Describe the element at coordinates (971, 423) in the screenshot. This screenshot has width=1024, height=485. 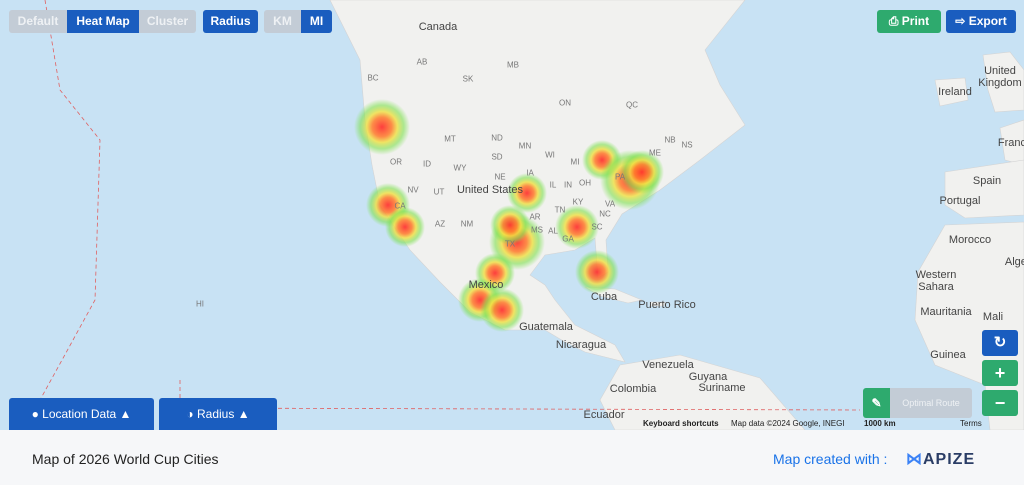
I see `terms: Terms` at that location.